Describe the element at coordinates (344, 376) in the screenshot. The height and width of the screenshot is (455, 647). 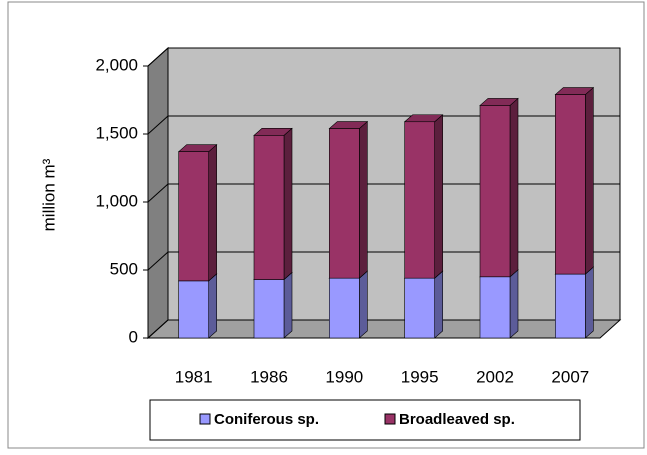
I see `x-tick-label: 1990` at that location.